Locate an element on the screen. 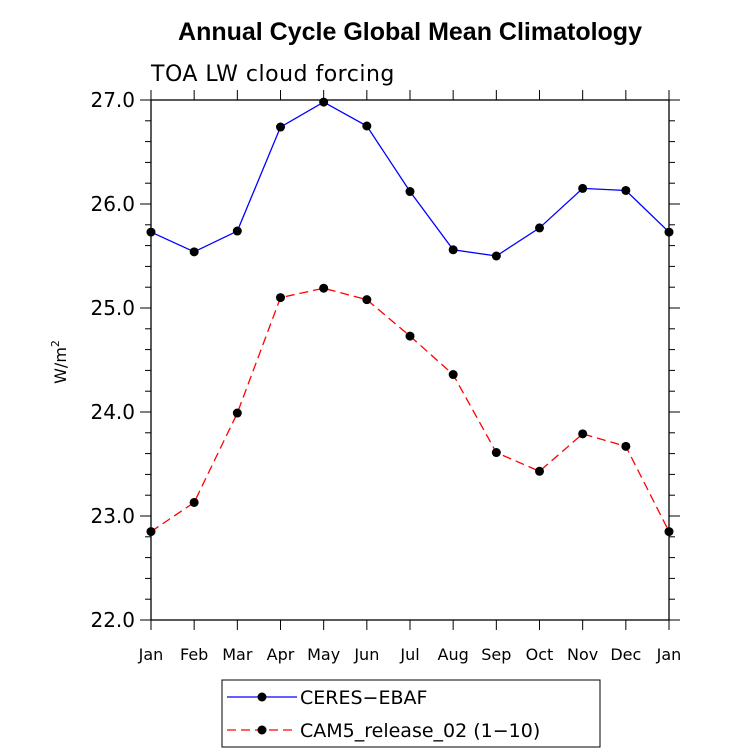  x-tick-label: Jun is located at coordinates (366, 654).